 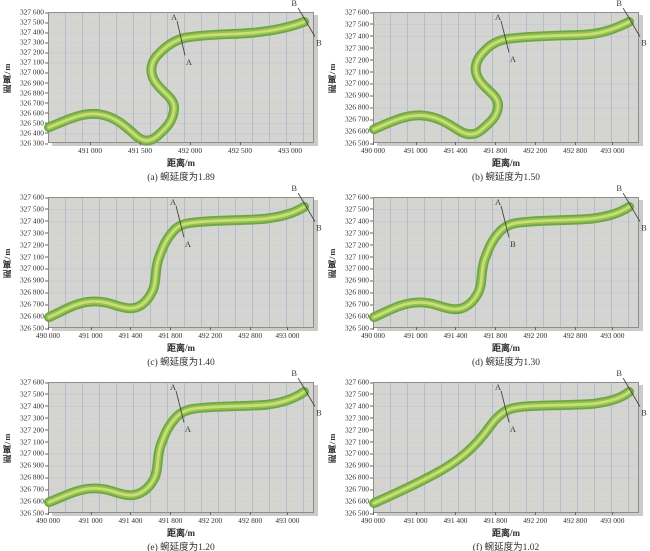 What do you see at coordinates (190, 148) in the screenshot?
I see `x-tick-label: 492 000` at bounding box center [190, 148].